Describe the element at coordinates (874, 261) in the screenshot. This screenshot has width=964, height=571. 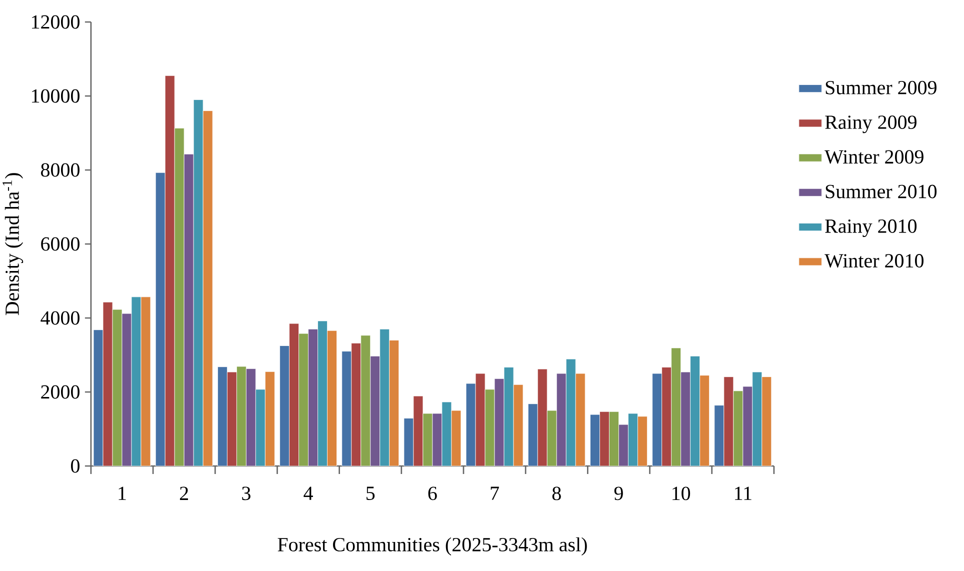
I see `legend-label: Winter 2010` at that location.